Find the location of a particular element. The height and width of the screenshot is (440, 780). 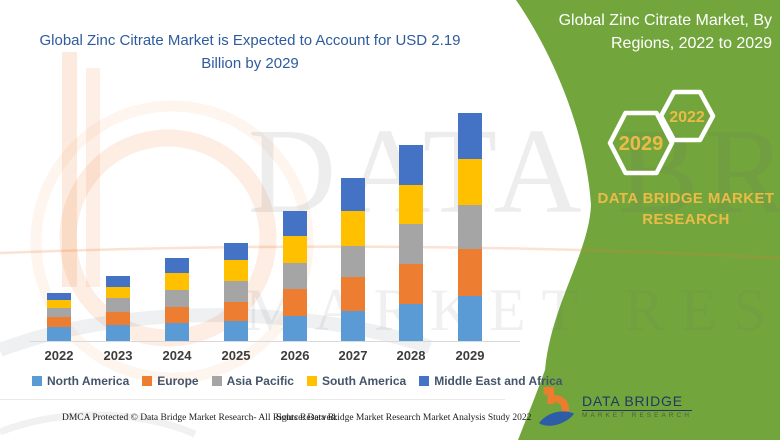

x-axis-label: 2025 is located at coordinates (236, 355).